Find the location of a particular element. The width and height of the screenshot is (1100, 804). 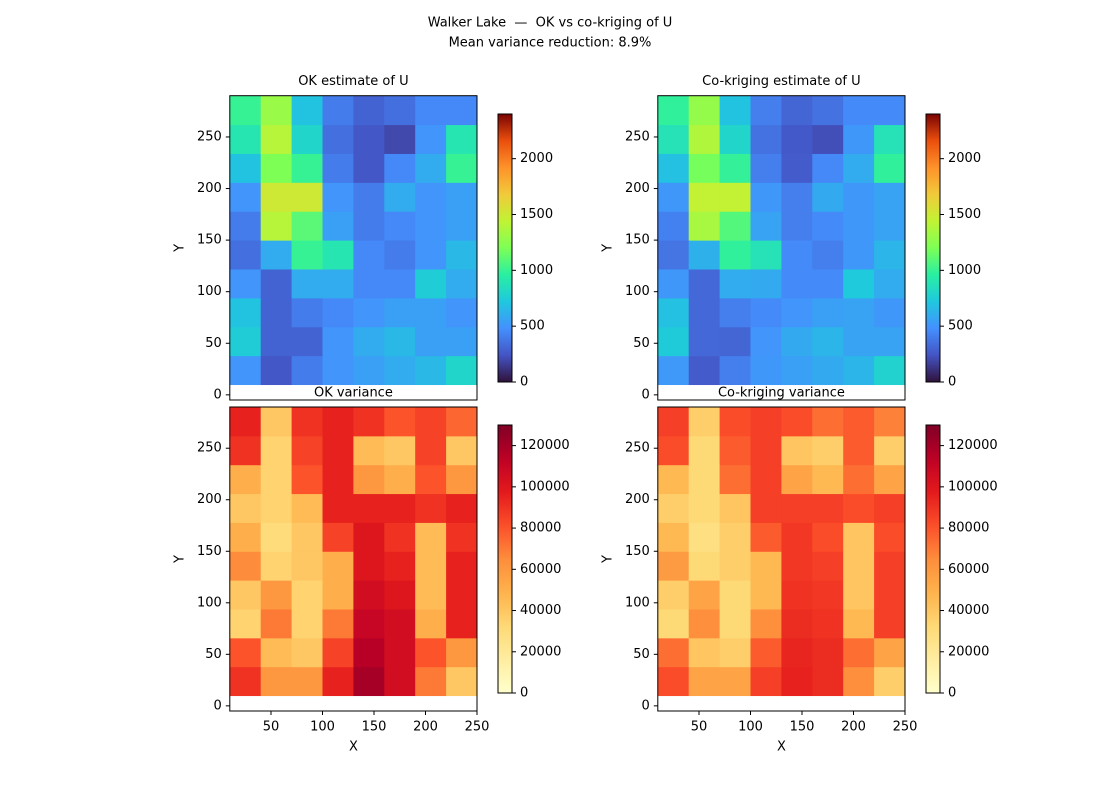

y-tick-label: 100 is located at coordinates (637, 291).